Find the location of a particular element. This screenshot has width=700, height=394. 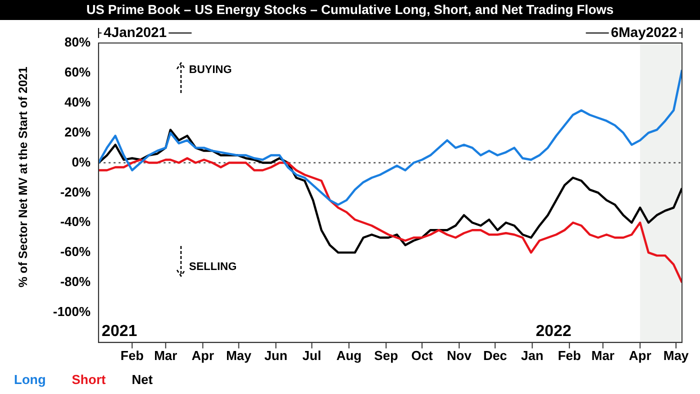

y-tick-label: 0% is located at coordinates (82, 162).